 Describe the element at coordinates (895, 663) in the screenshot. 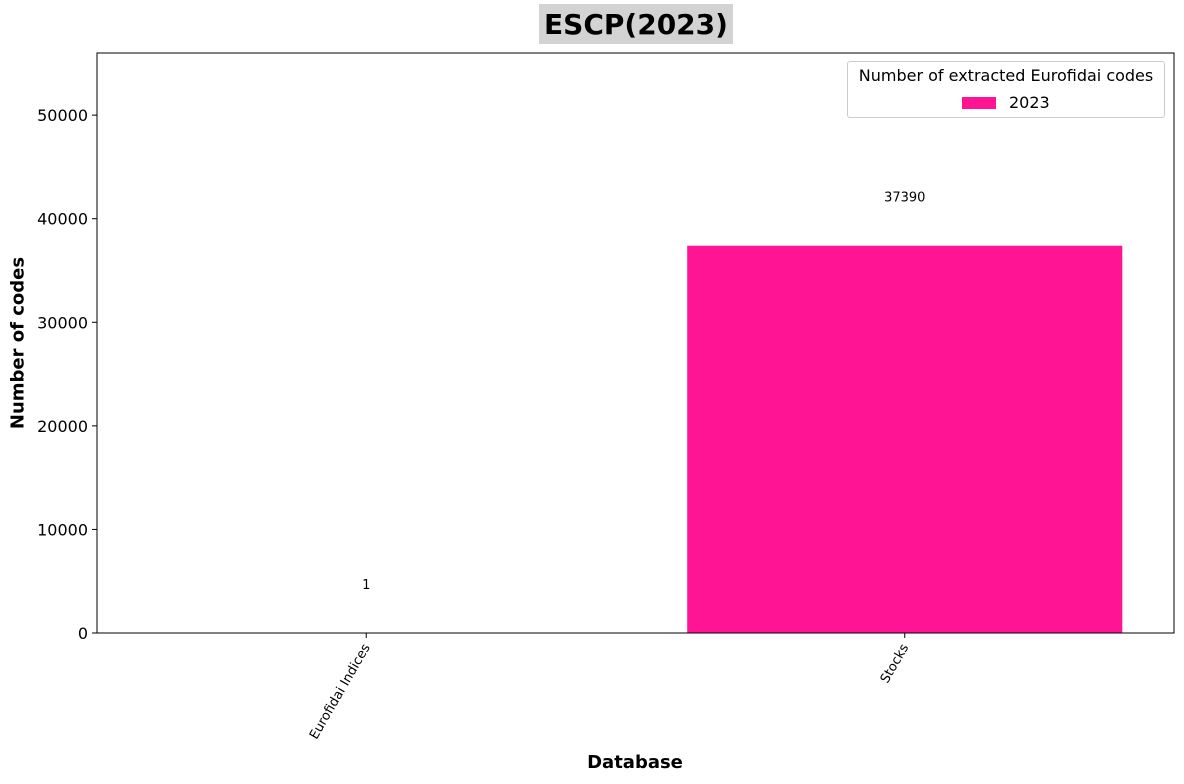

I see `x-tick-label: Stocks` at that location.